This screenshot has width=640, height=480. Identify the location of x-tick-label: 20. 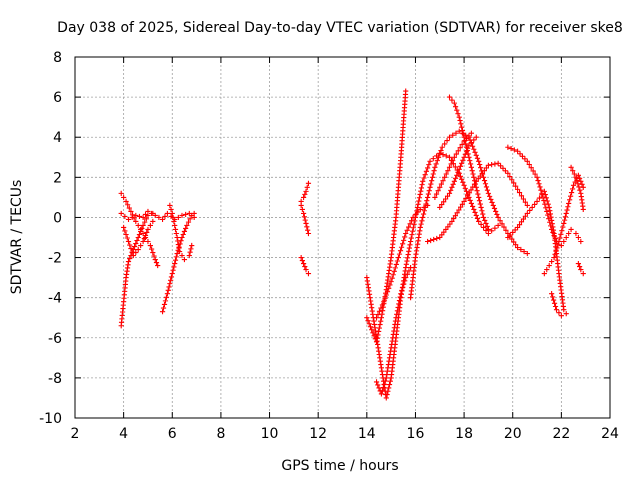
(513, 434).